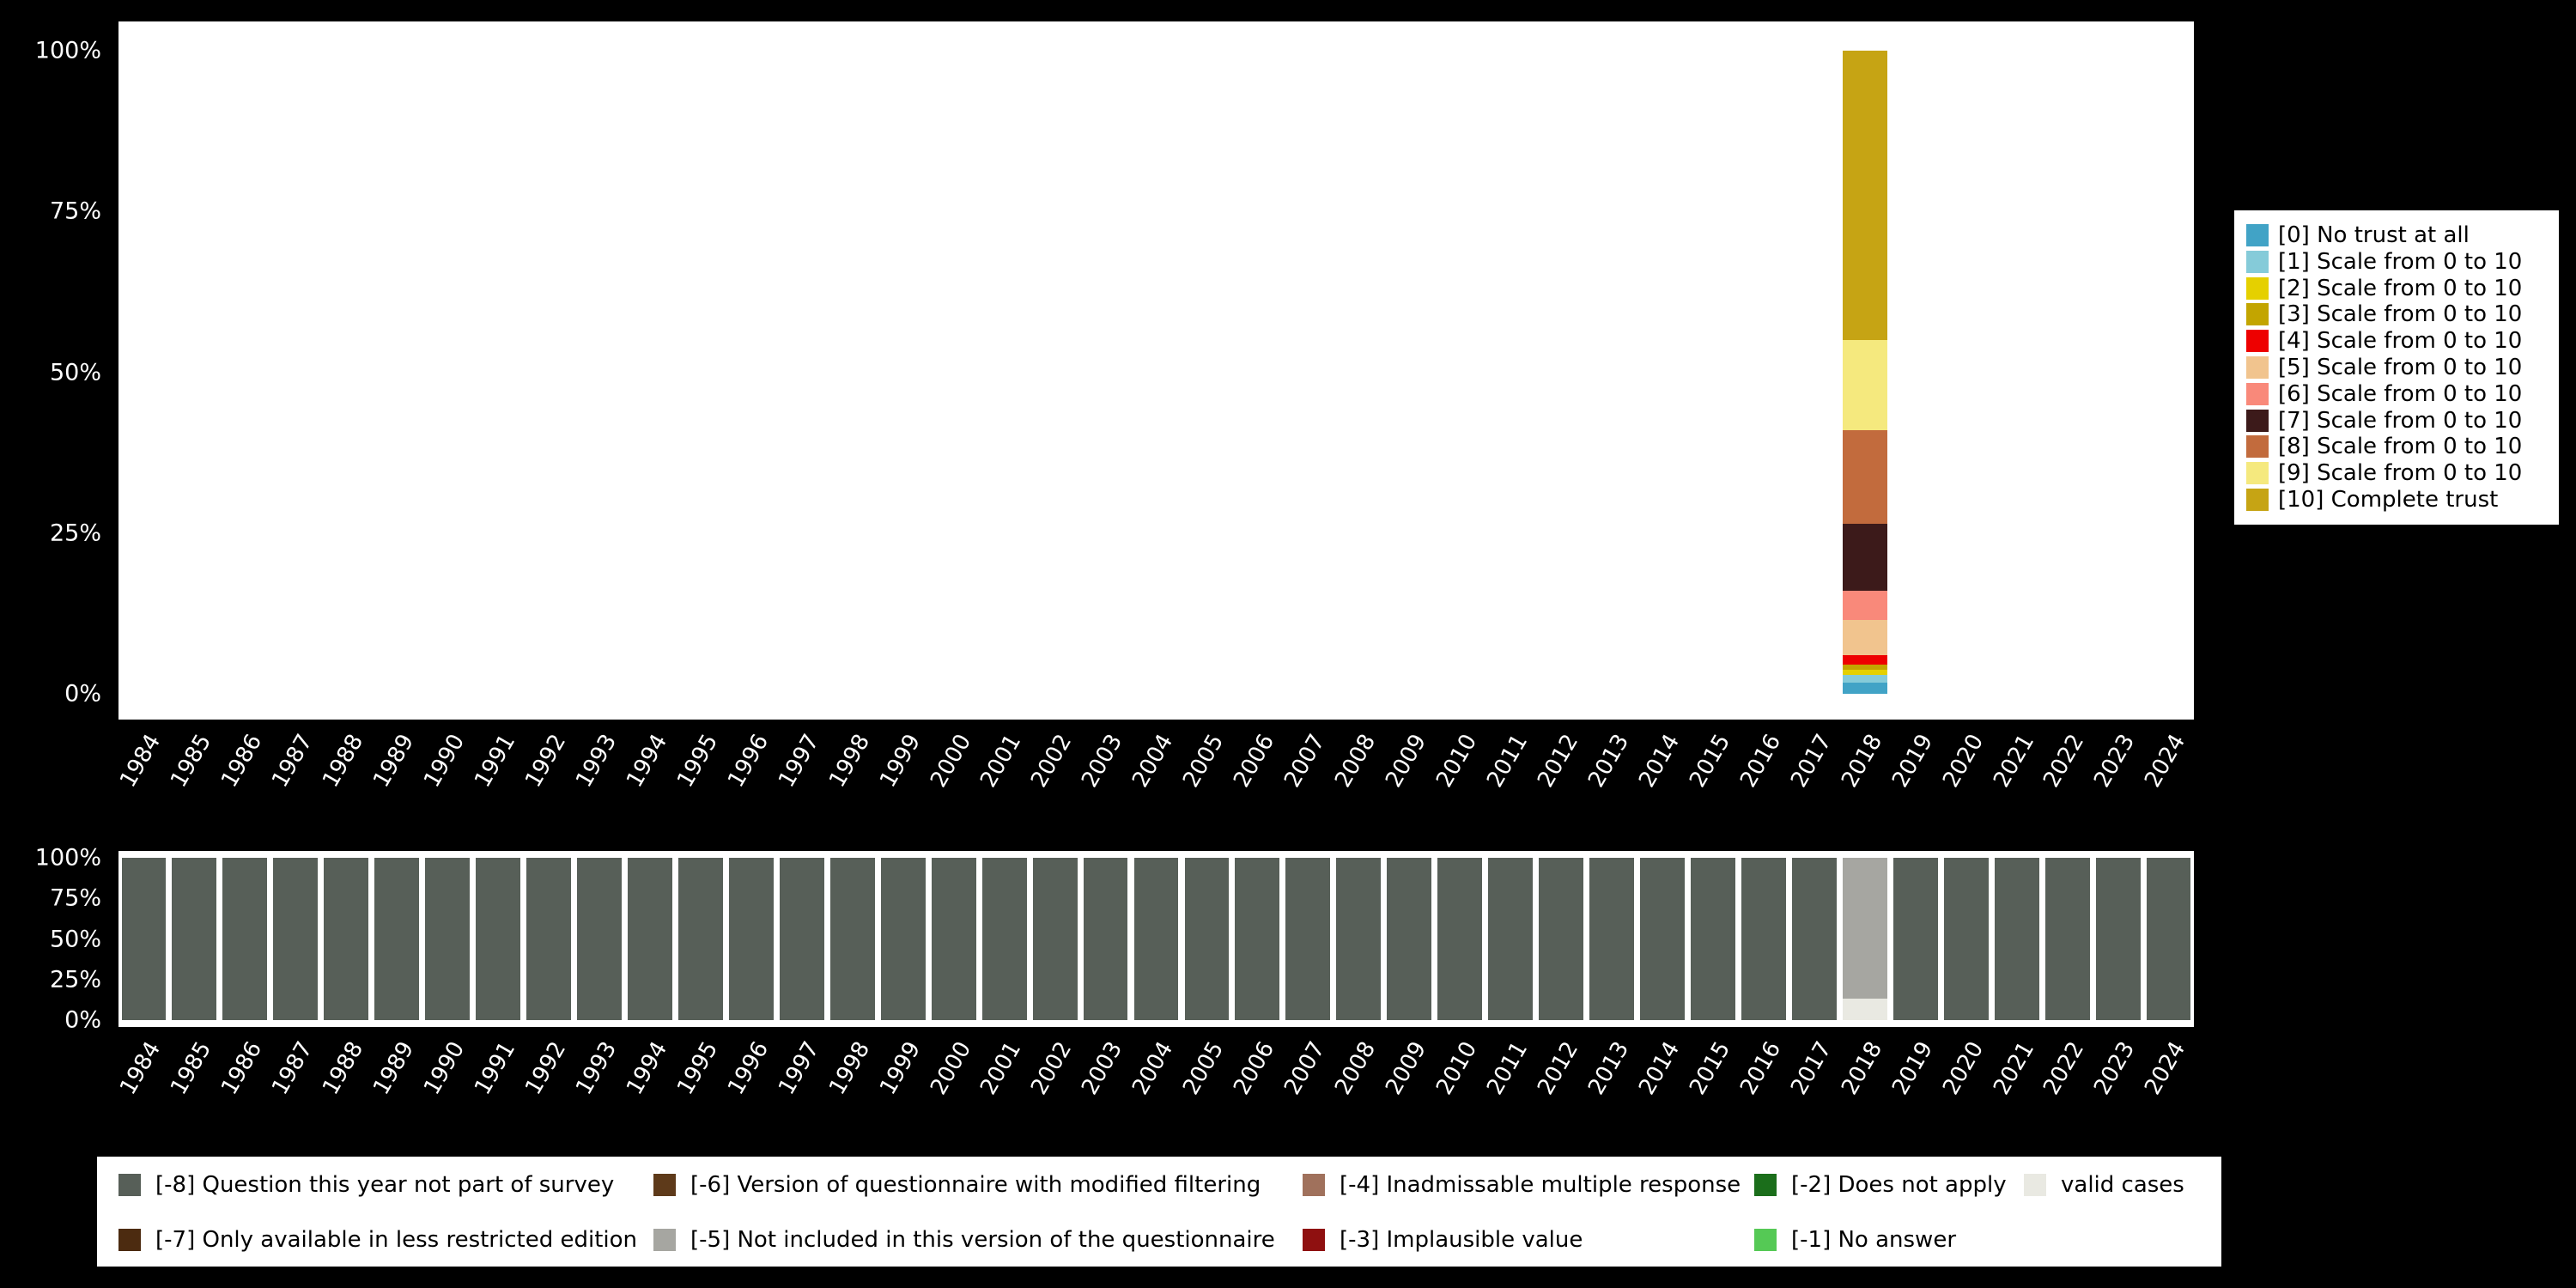 This screenshot has height=1288, width=2576. Describe the element at coordinates (954, 939) in the screenshot. I see `bar-segment-2000` at that location.